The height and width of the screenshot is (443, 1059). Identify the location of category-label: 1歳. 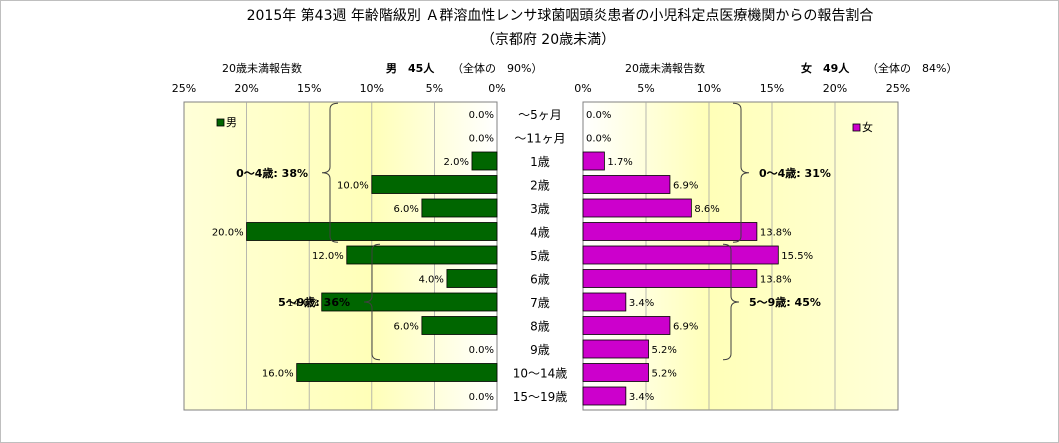
(540, 162).